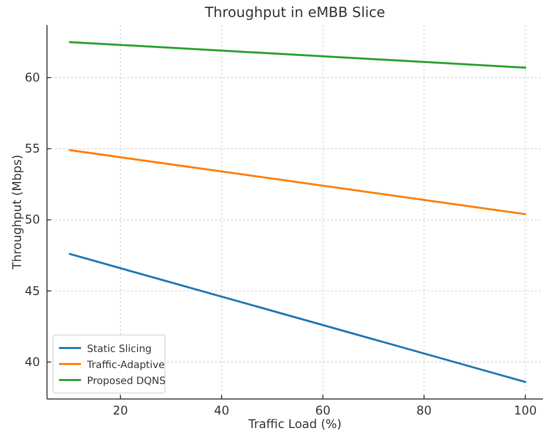 Image resolution: width=543 pixels, height=433 pixels. What do you see at coordinates (126, 381) in the screenshot?
I see `legend-label: Proposed DQNS` at bounding box center [126, 381].